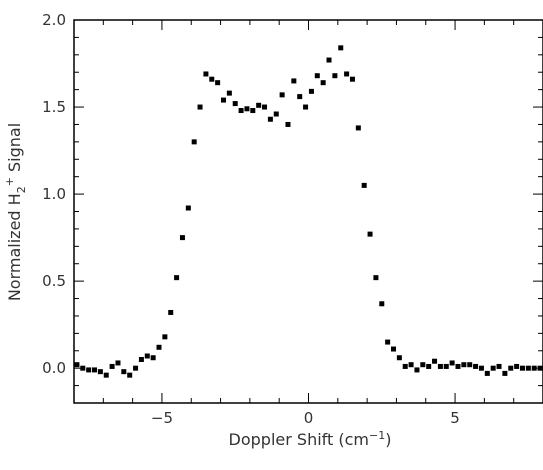  Describe the element at coordinates (299, 439) in the screenshot. I see `x-axis-label-text: Doppler Shift (cm` at that location.